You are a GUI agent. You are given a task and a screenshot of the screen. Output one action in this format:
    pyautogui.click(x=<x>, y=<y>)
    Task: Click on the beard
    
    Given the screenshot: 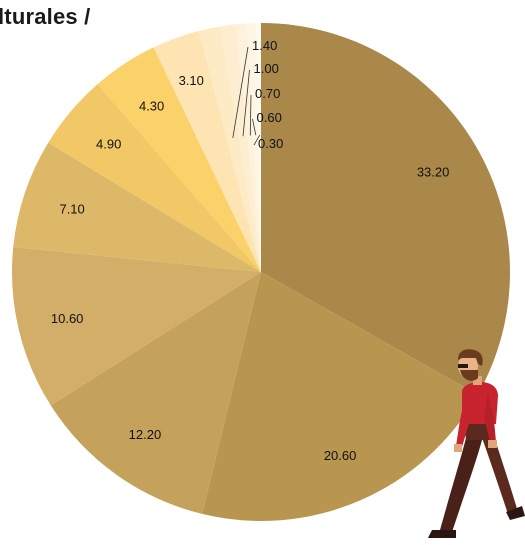 What is the action you would take?
    pyautogui.click(x=469, y=375)
    